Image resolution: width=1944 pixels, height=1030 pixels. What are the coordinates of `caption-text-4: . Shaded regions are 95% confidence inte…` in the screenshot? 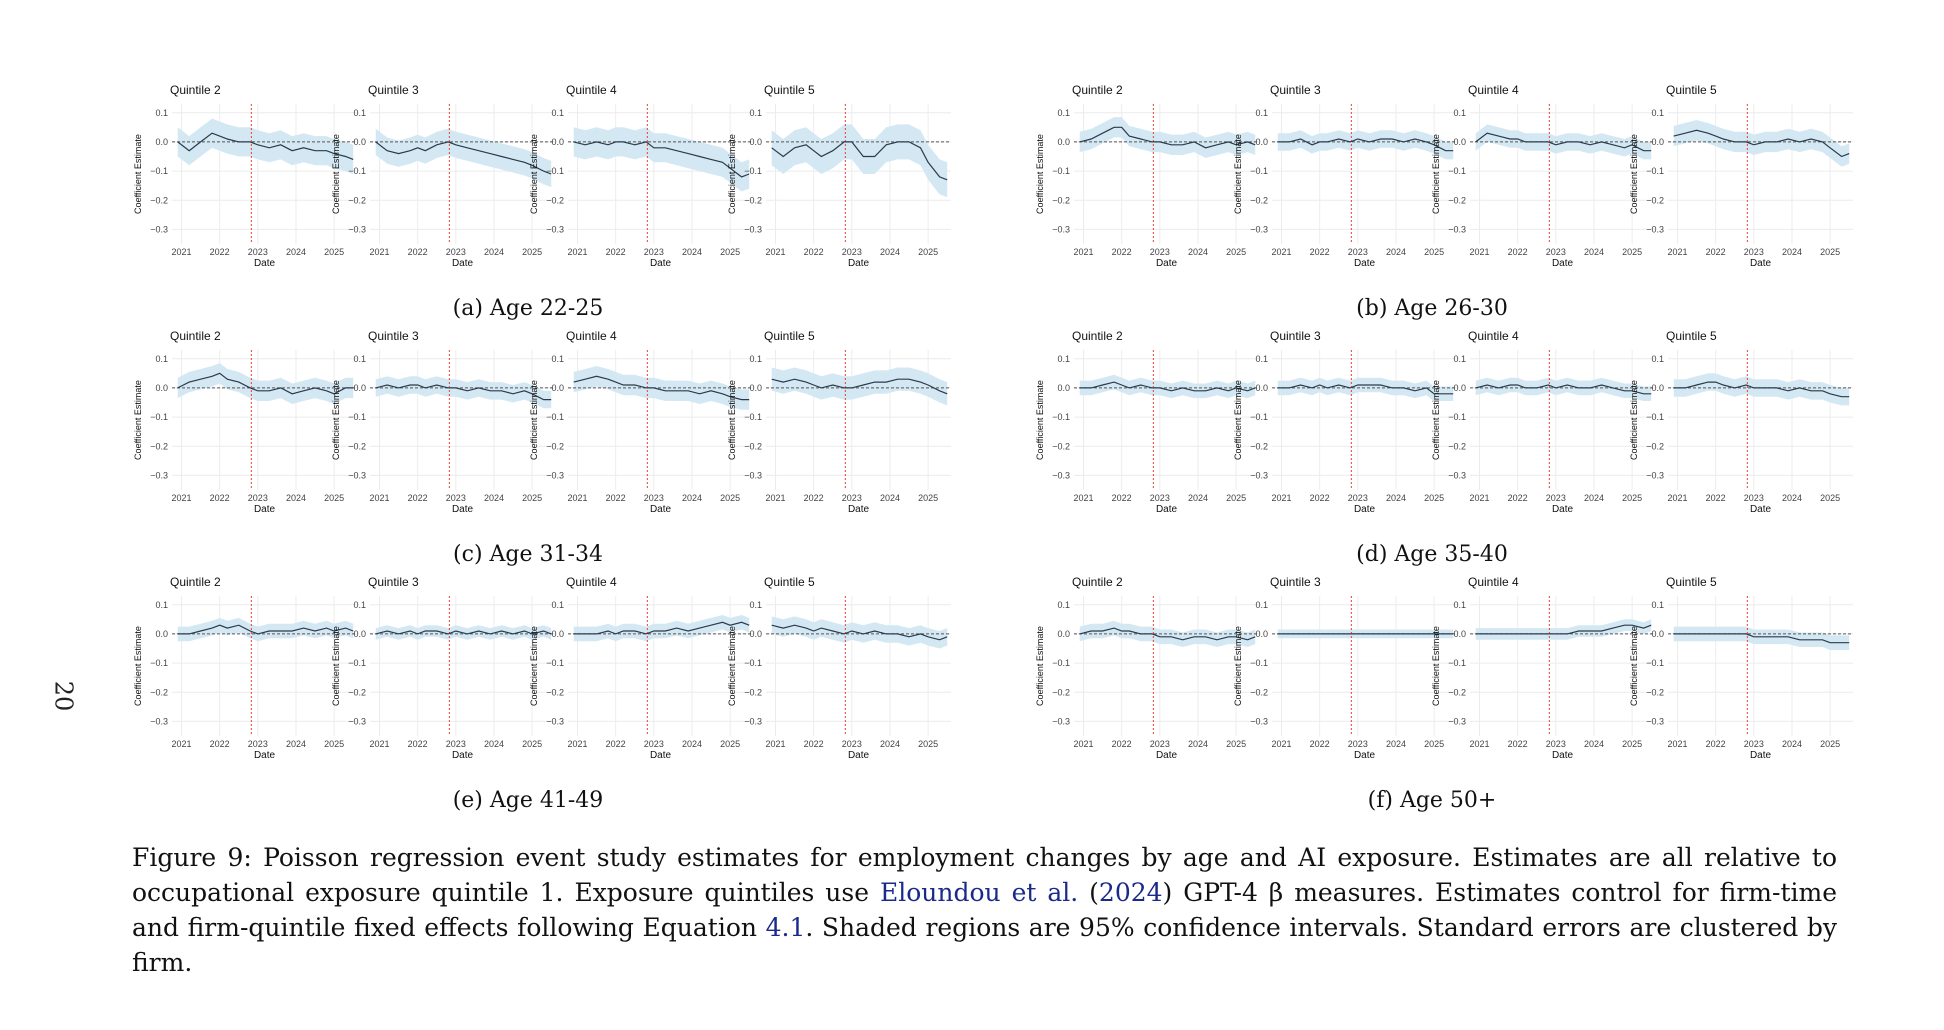 It's located at (984, 945).